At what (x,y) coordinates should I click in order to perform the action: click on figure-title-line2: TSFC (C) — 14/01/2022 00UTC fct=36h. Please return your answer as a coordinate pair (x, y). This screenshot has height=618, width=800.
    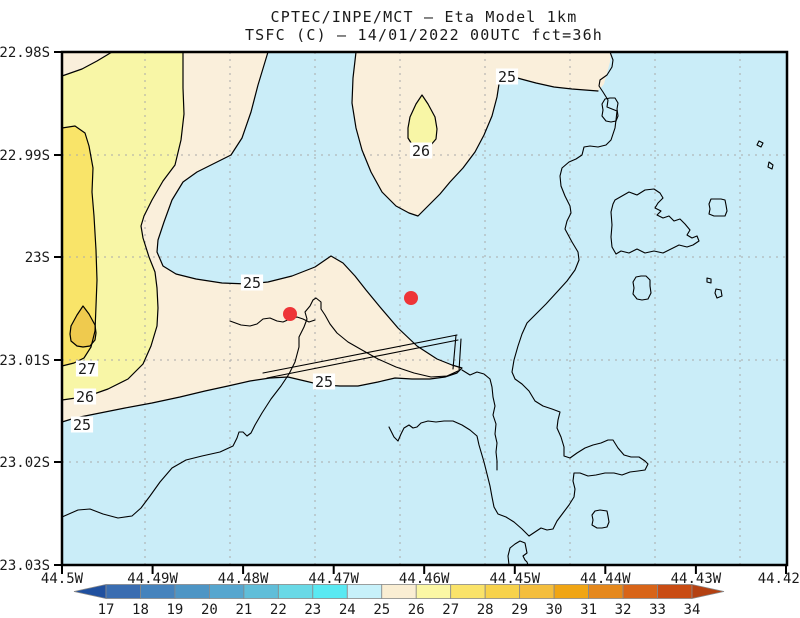
    Looking at the image, I should click on (424, 35).